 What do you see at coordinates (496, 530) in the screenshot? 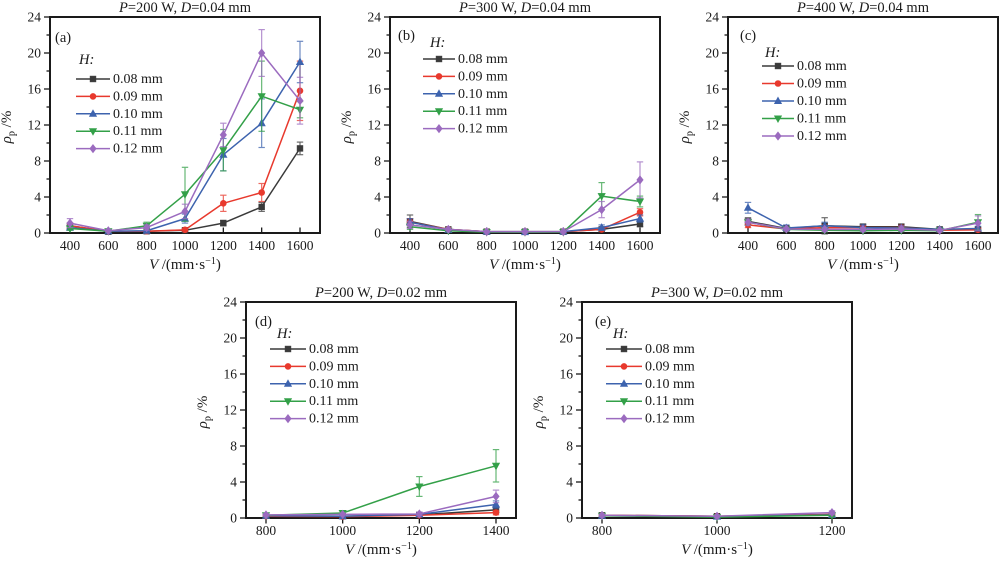
I see `x-tick-label: 1400` at bounding box center [496, 530].